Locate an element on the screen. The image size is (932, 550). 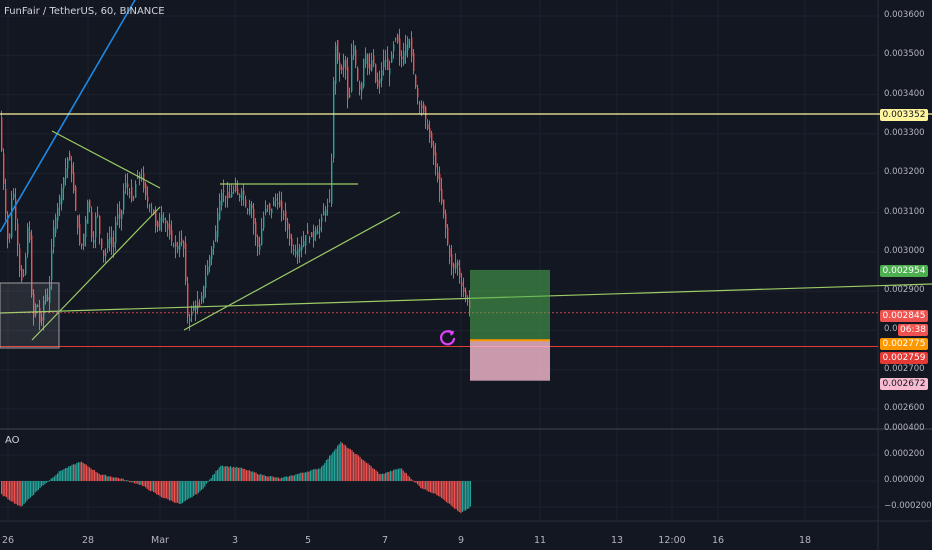
price-tick-label: 0.003600 is located at coordinates (904, 15).